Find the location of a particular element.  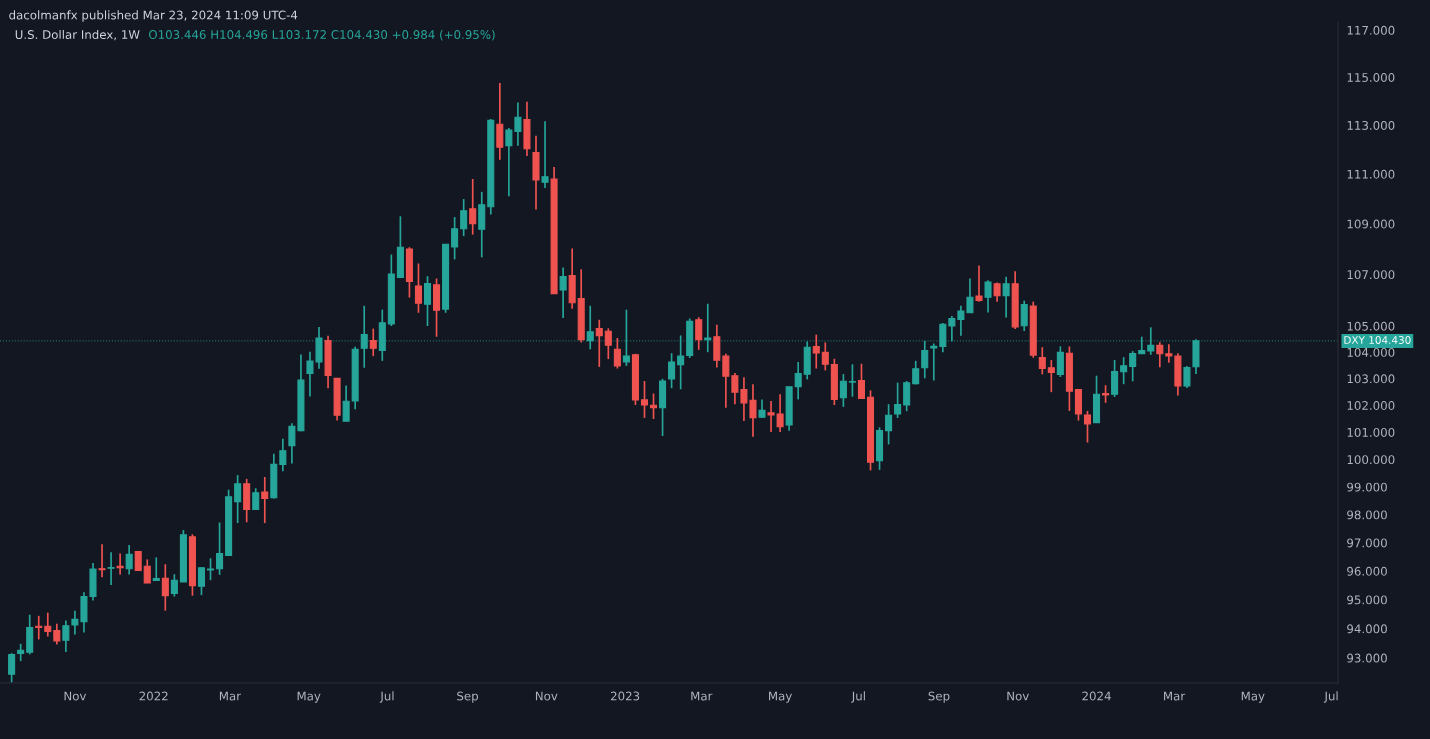

y-tick-label: 100.000 is located at coordinates (1371, 460).